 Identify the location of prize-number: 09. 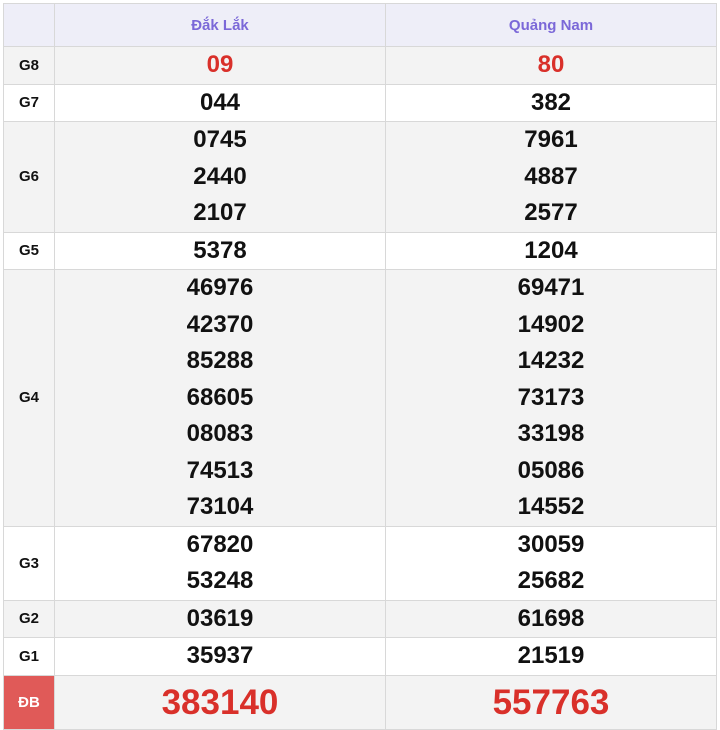
(220, 64).